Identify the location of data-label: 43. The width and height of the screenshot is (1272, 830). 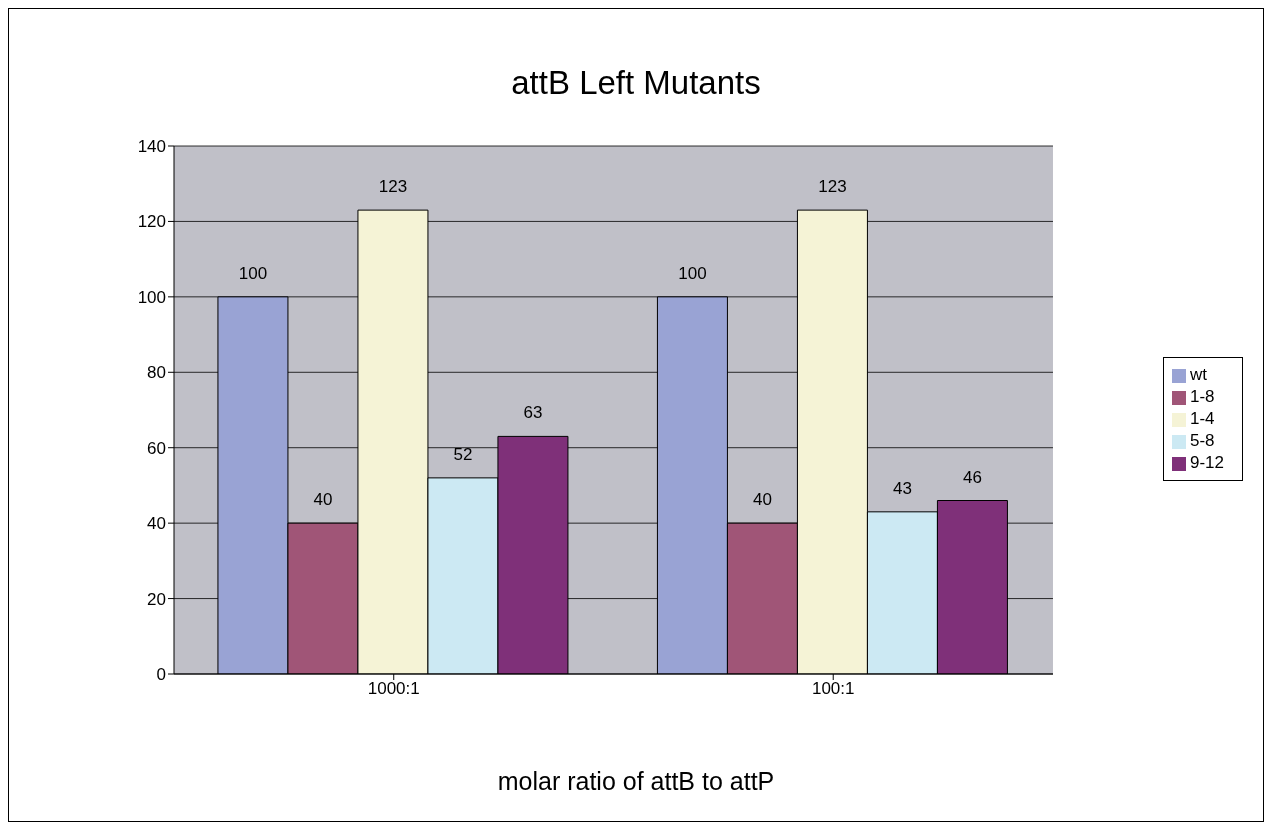
(902, 488).